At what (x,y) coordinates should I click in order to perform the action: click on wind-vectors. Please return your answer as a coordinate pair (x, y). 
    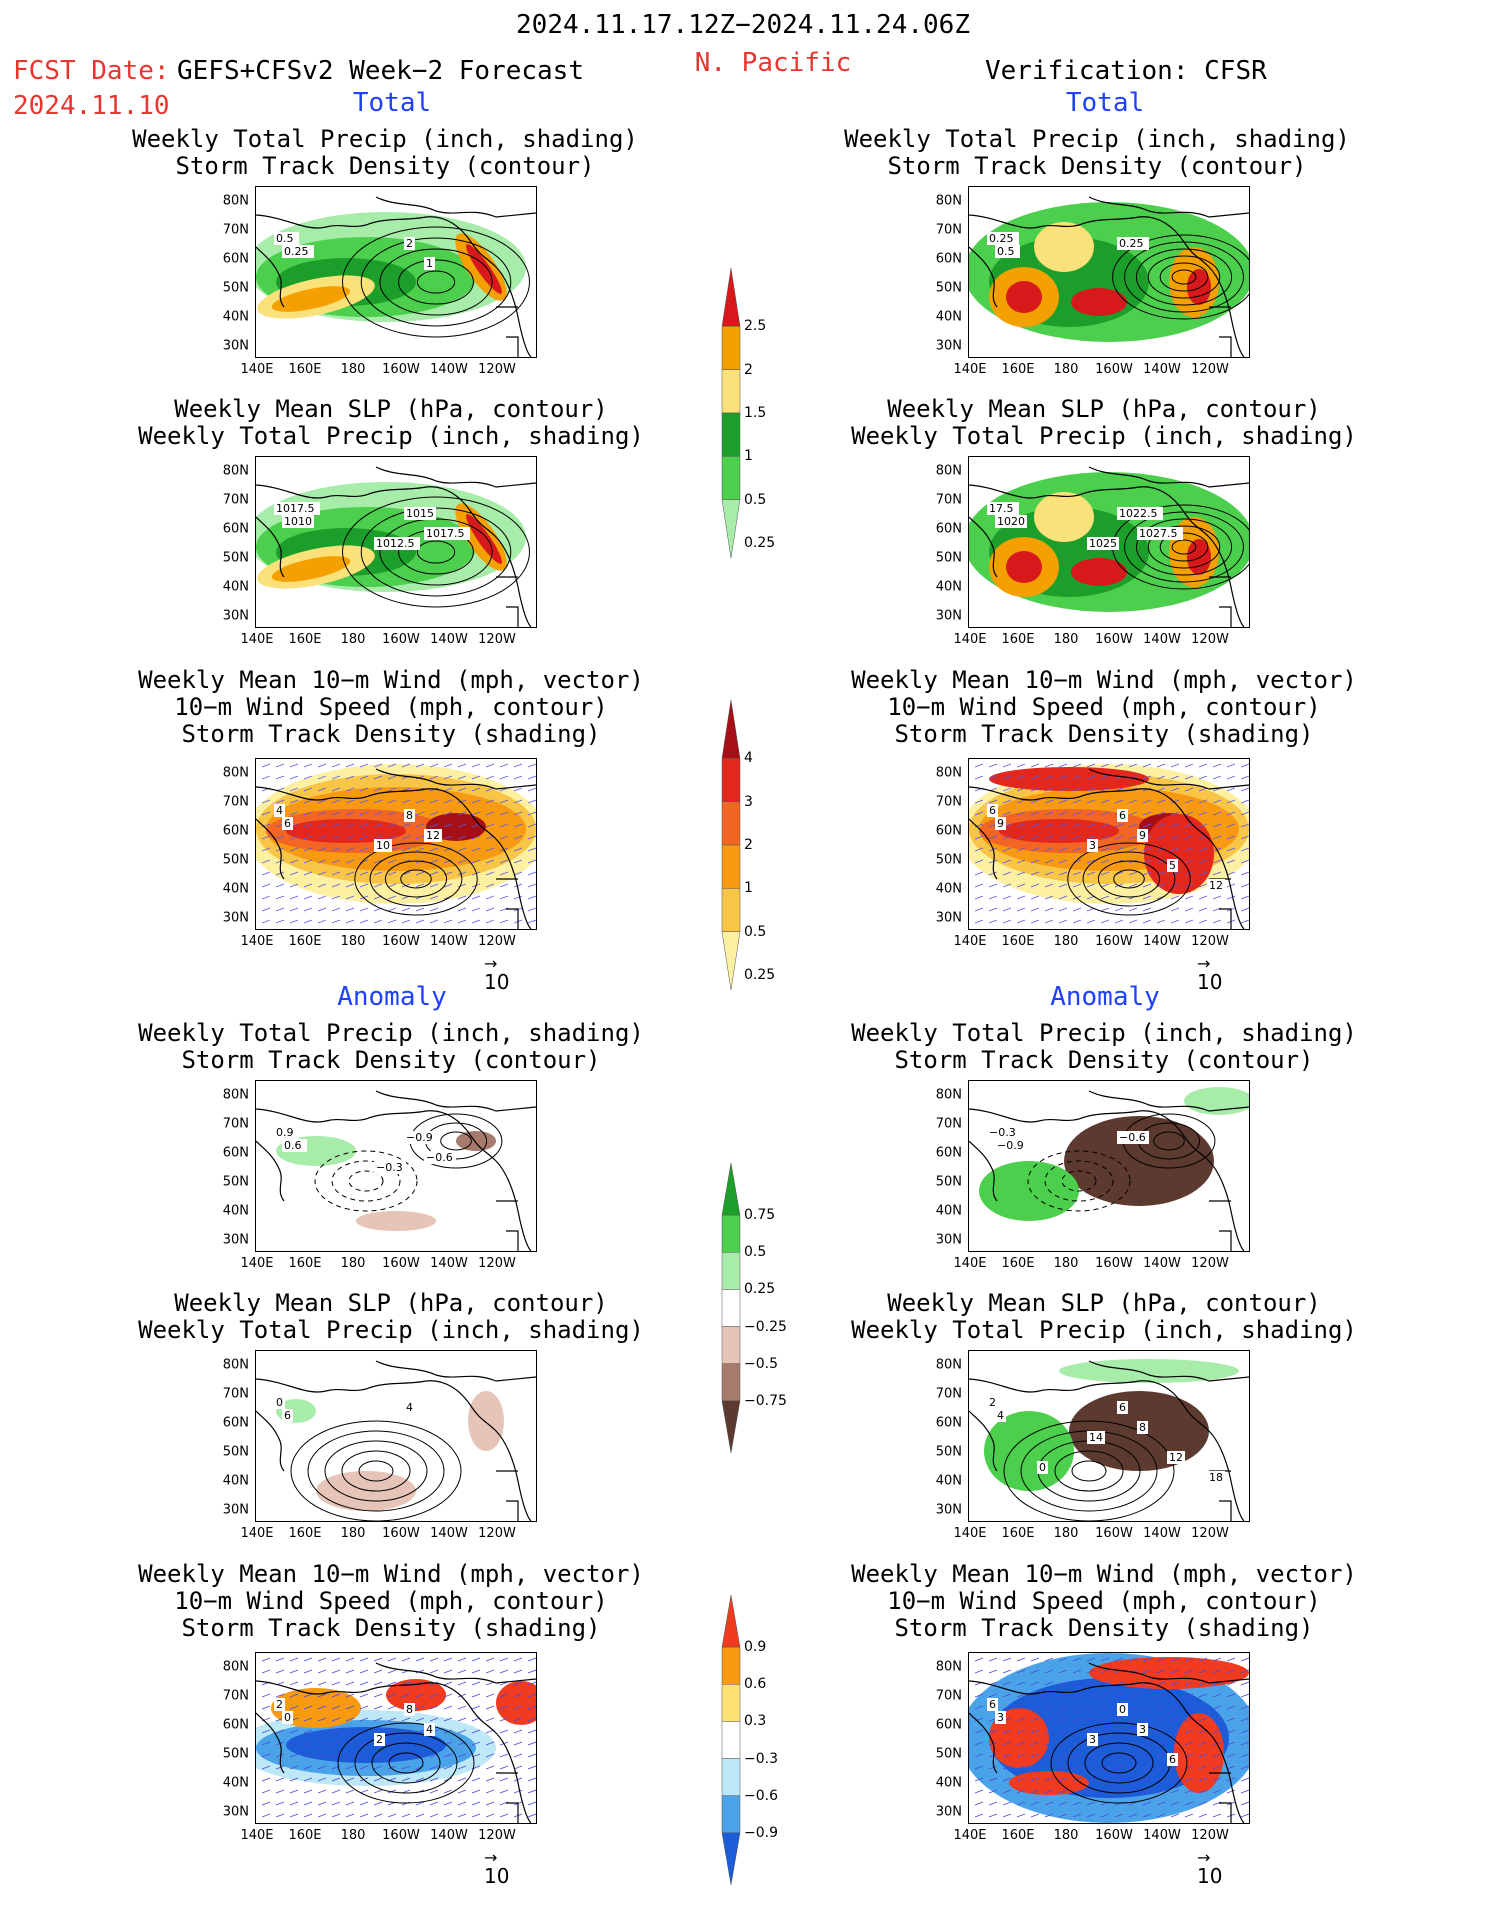
    Looking at the image, I should click on (398, 843).